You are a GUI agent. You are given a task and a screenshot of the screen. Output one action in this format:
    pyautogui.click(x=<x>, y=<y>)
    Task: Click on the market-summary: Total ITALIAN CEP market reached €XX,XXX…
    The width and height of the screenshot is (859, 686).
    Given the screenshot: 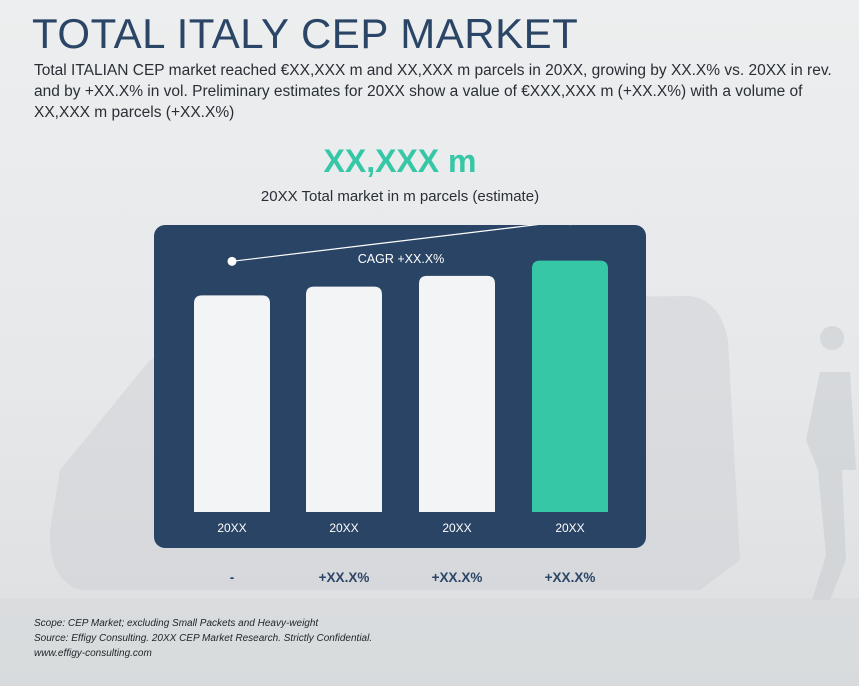 What is the action you would take?
    pyautogui.click(x=433, y=91)
    